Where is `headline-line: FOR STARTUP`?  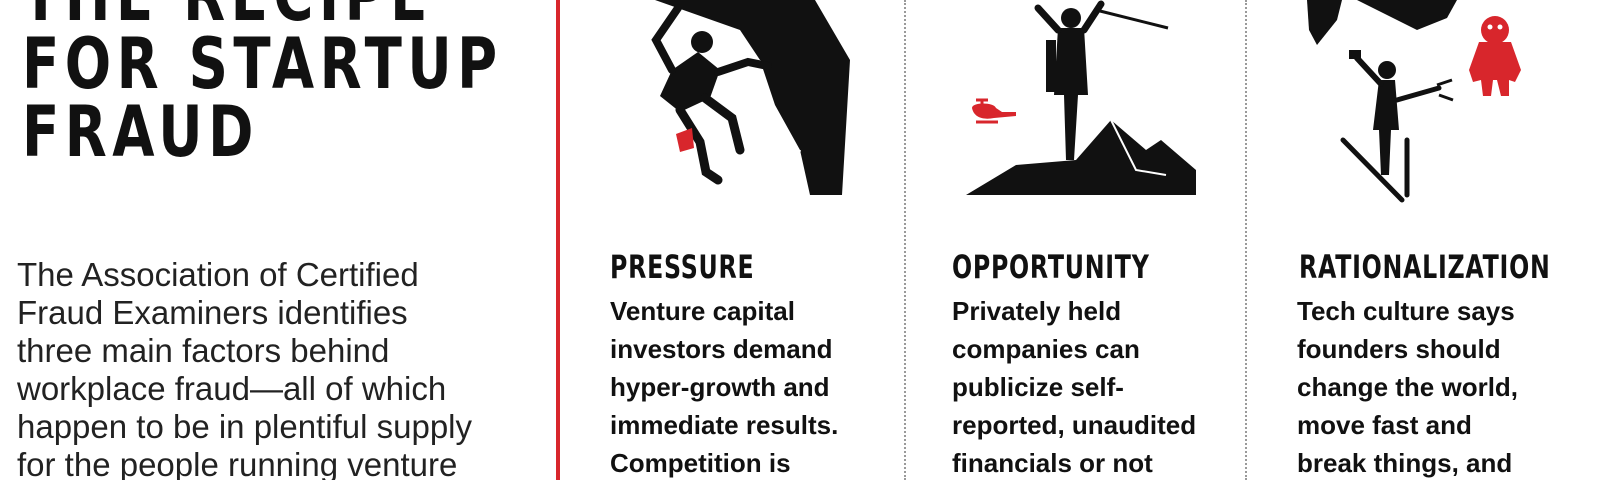
headline-line: FOR STARTUP is located at coordinates (262, 64).